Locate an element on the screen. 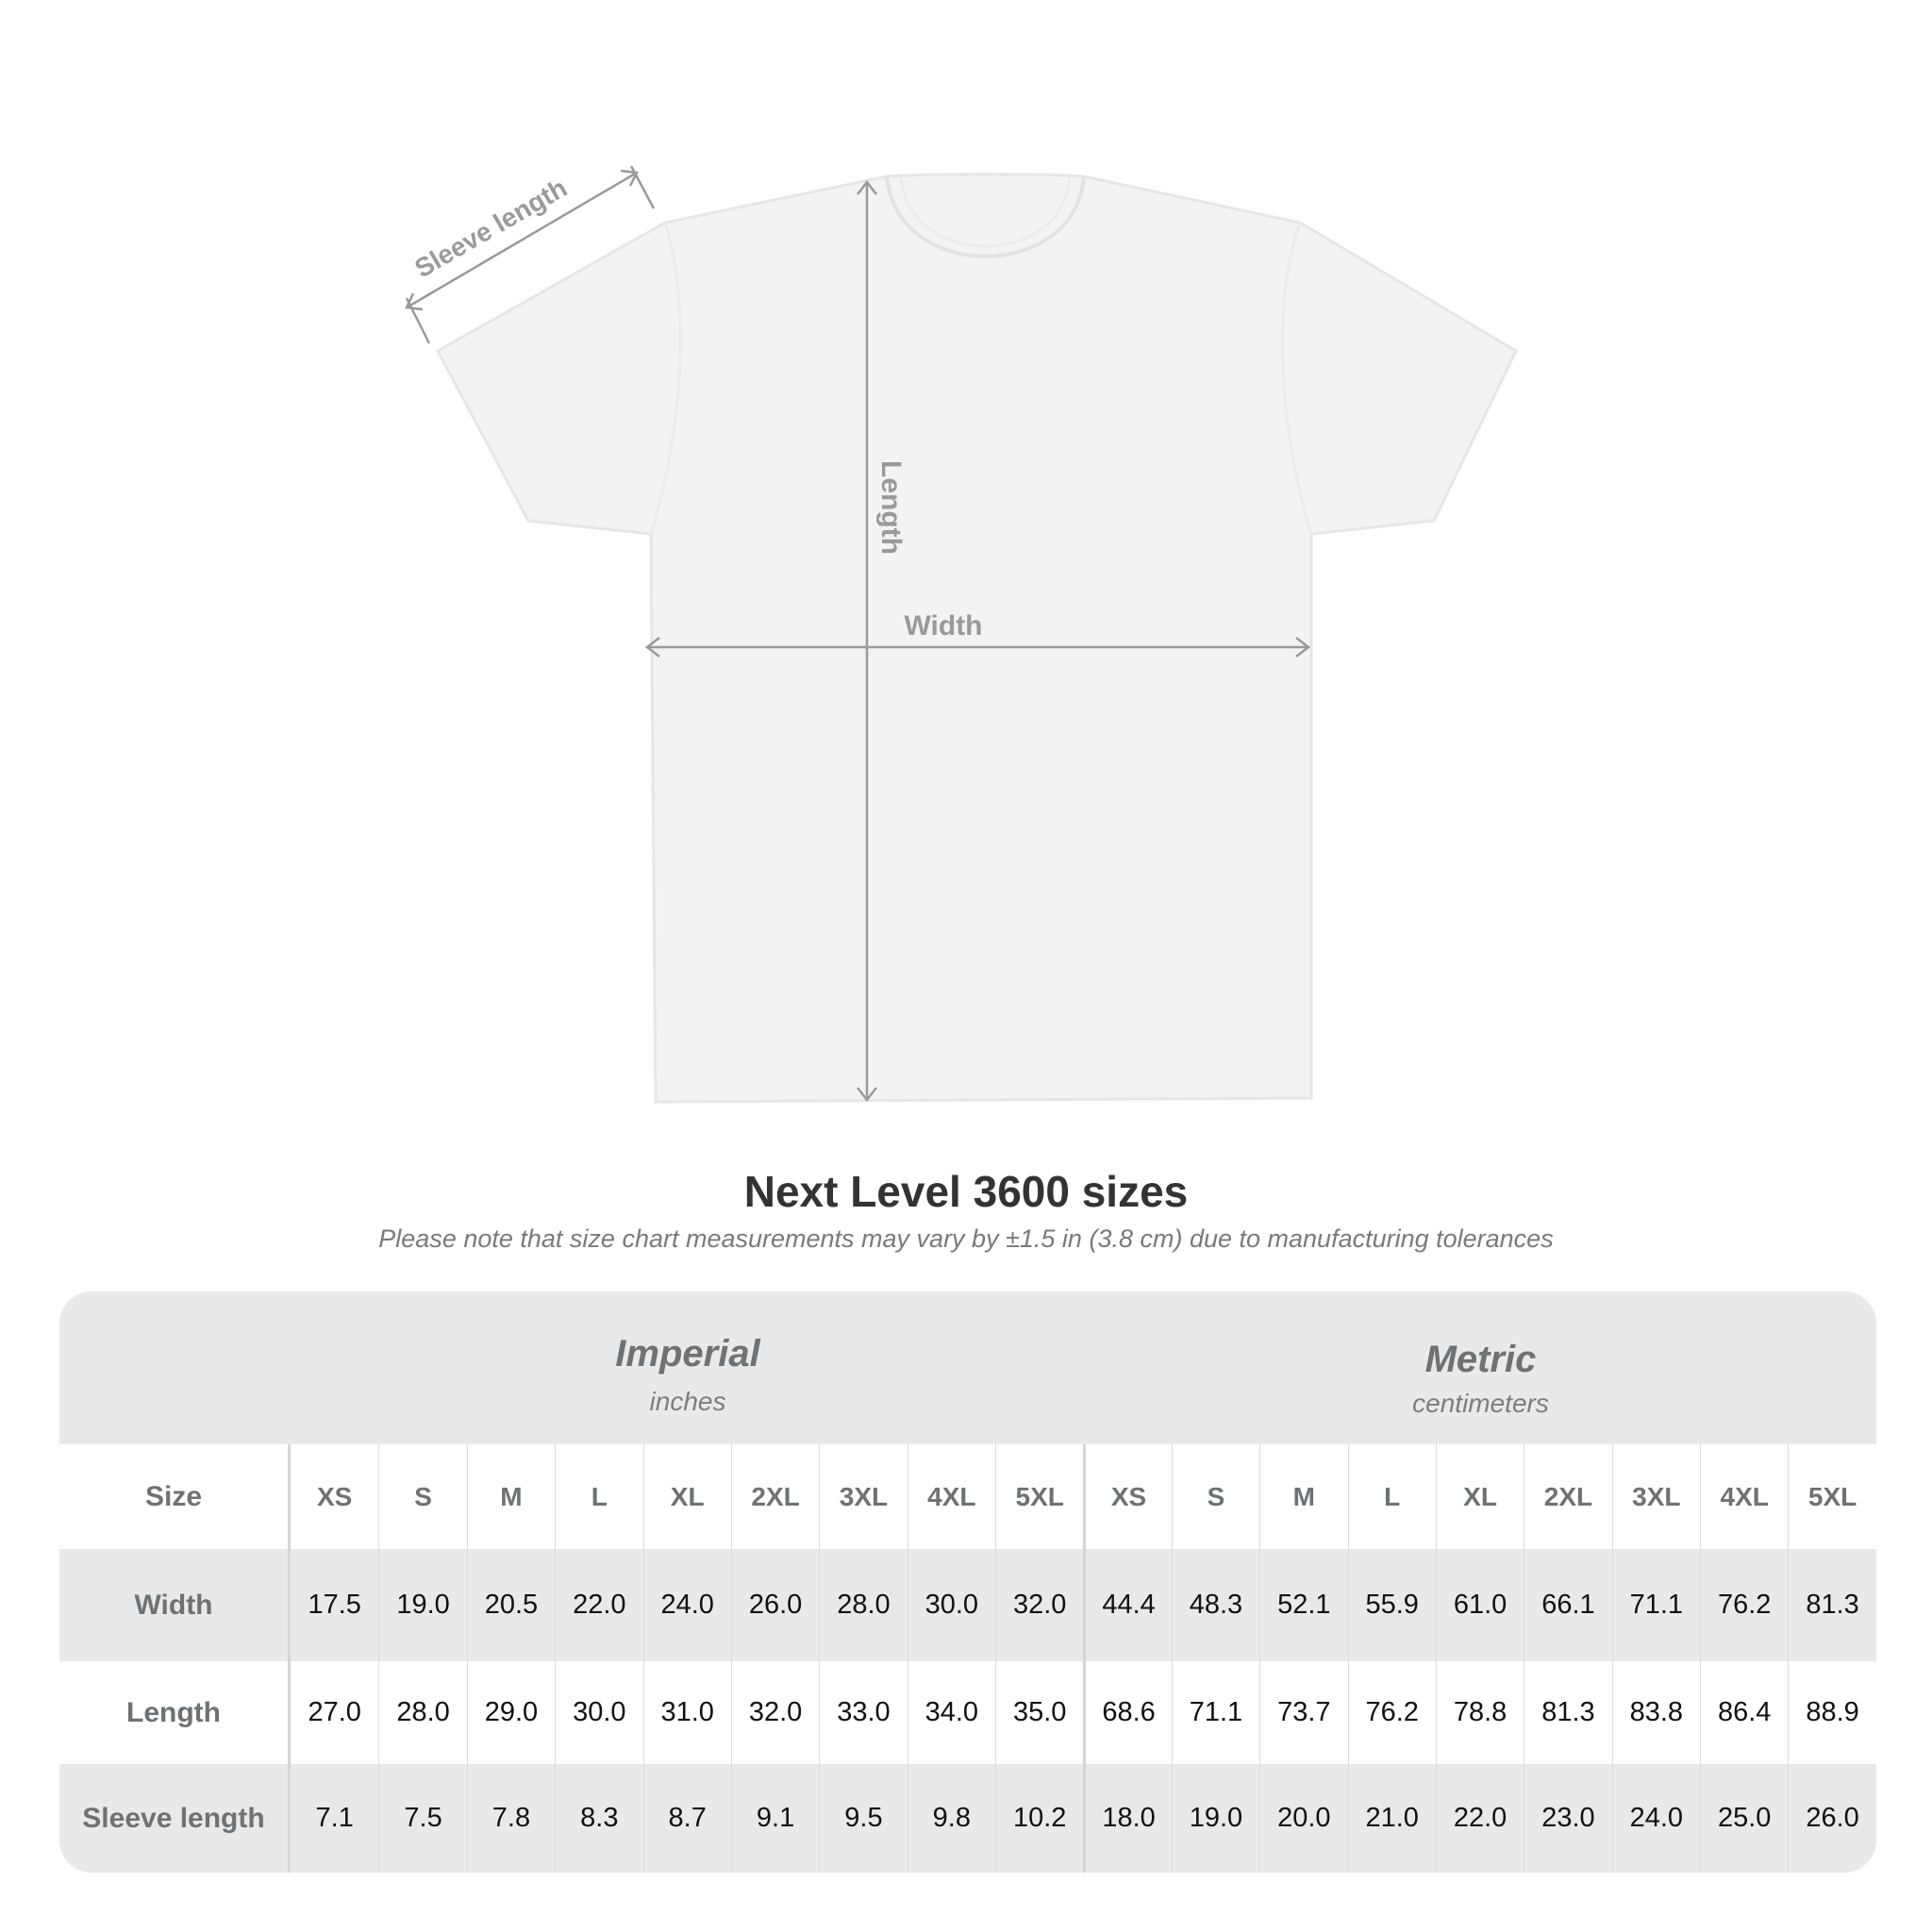 This screenshot has width=1932, height=1932. measurement-cell: 61.0 is located at coordinates (1479, 1605).